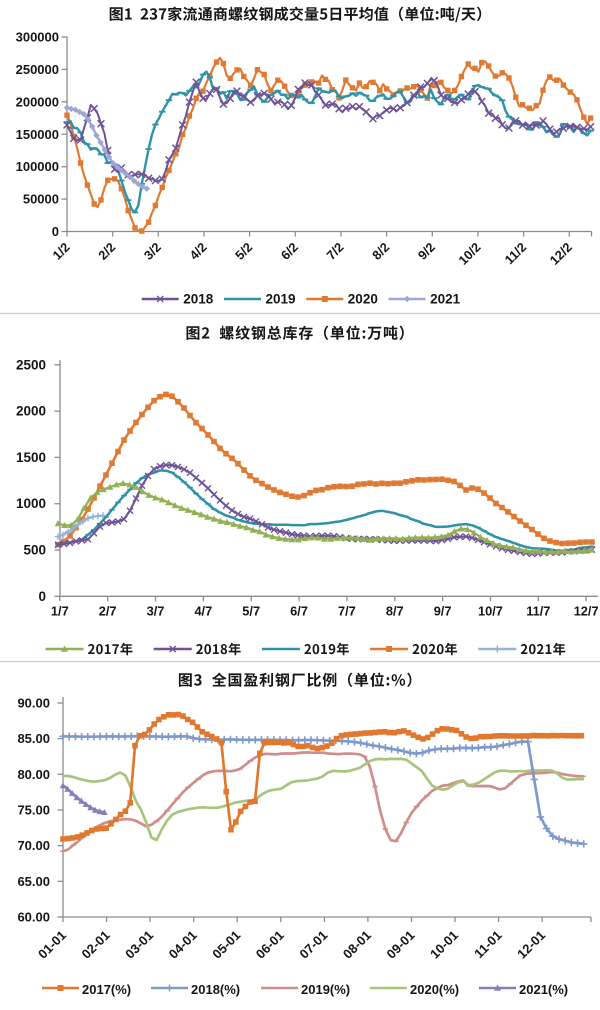  What do you see at coordinates (215, 989) in the screenshot?
I see `svg-text: 2018(%)` at bounding box center [215, 989].